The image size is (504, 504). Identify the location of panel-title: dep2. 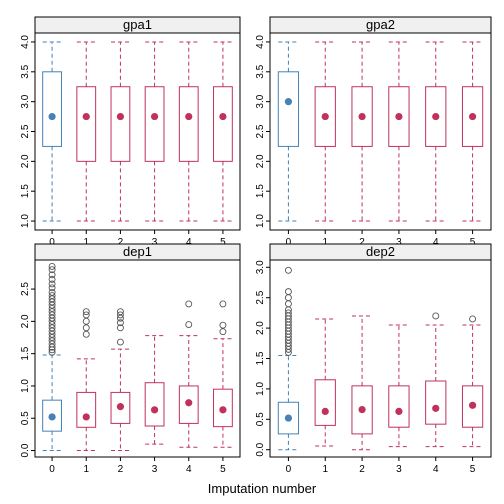
(380, 251).